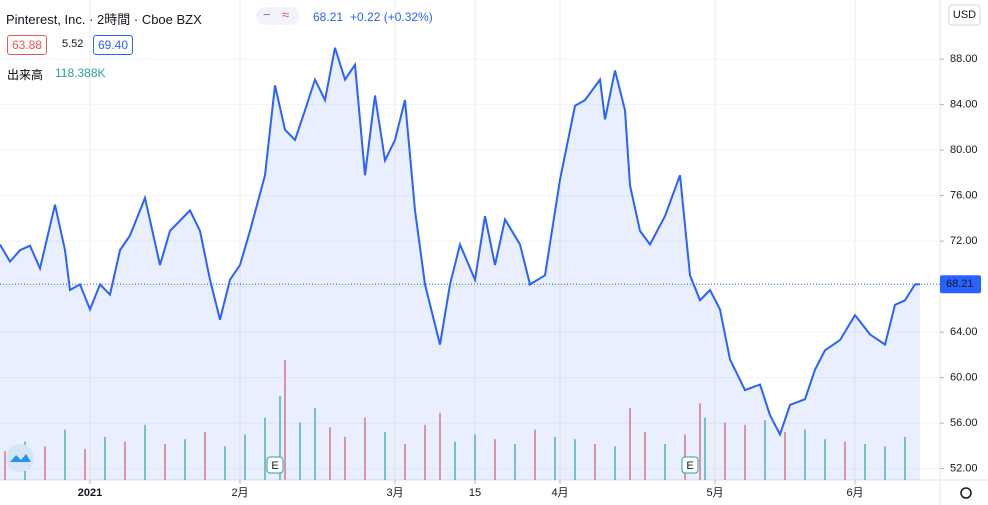 The width and height of the screenshot is (988, 505). Describe the element at coordinates (278, 16) in the screenshot. I see `toggle: − ≈` at that location.